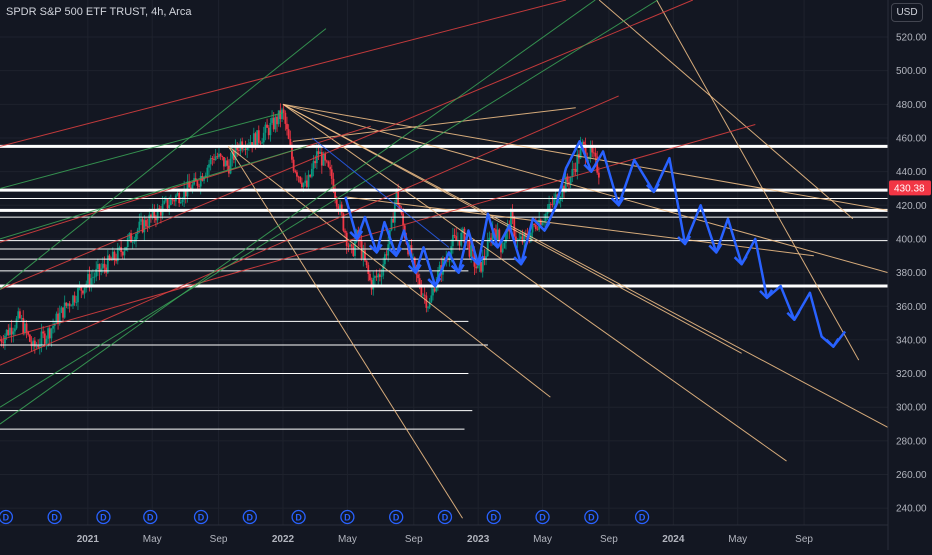  What do you see at coordinates (907, 12) in the screenshot?
I see `currency-button: USD` at bounding box center [907, 12].